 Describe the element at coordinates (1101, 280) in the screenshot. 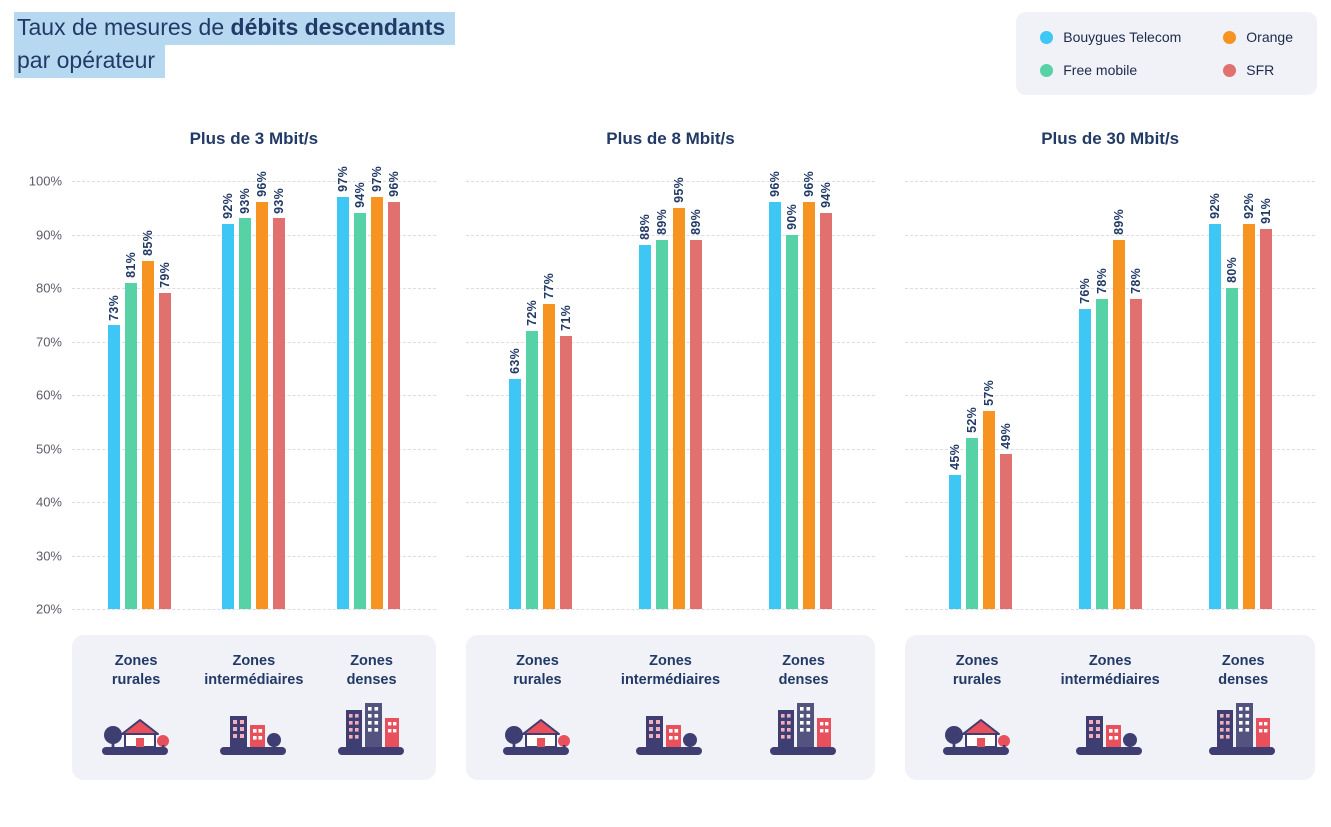

I see `bar-value-label: 78%` at that location.